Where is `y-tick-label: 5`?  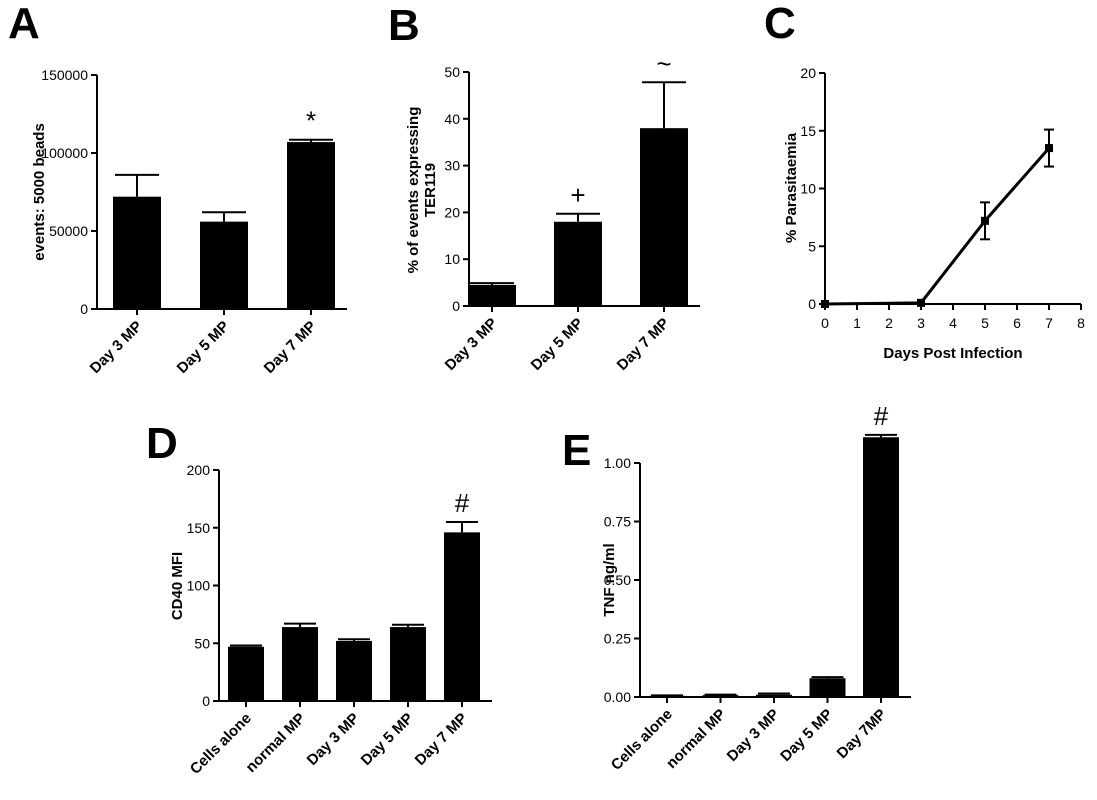 y-tick-label: 5 is located at coordinates (812, 246).